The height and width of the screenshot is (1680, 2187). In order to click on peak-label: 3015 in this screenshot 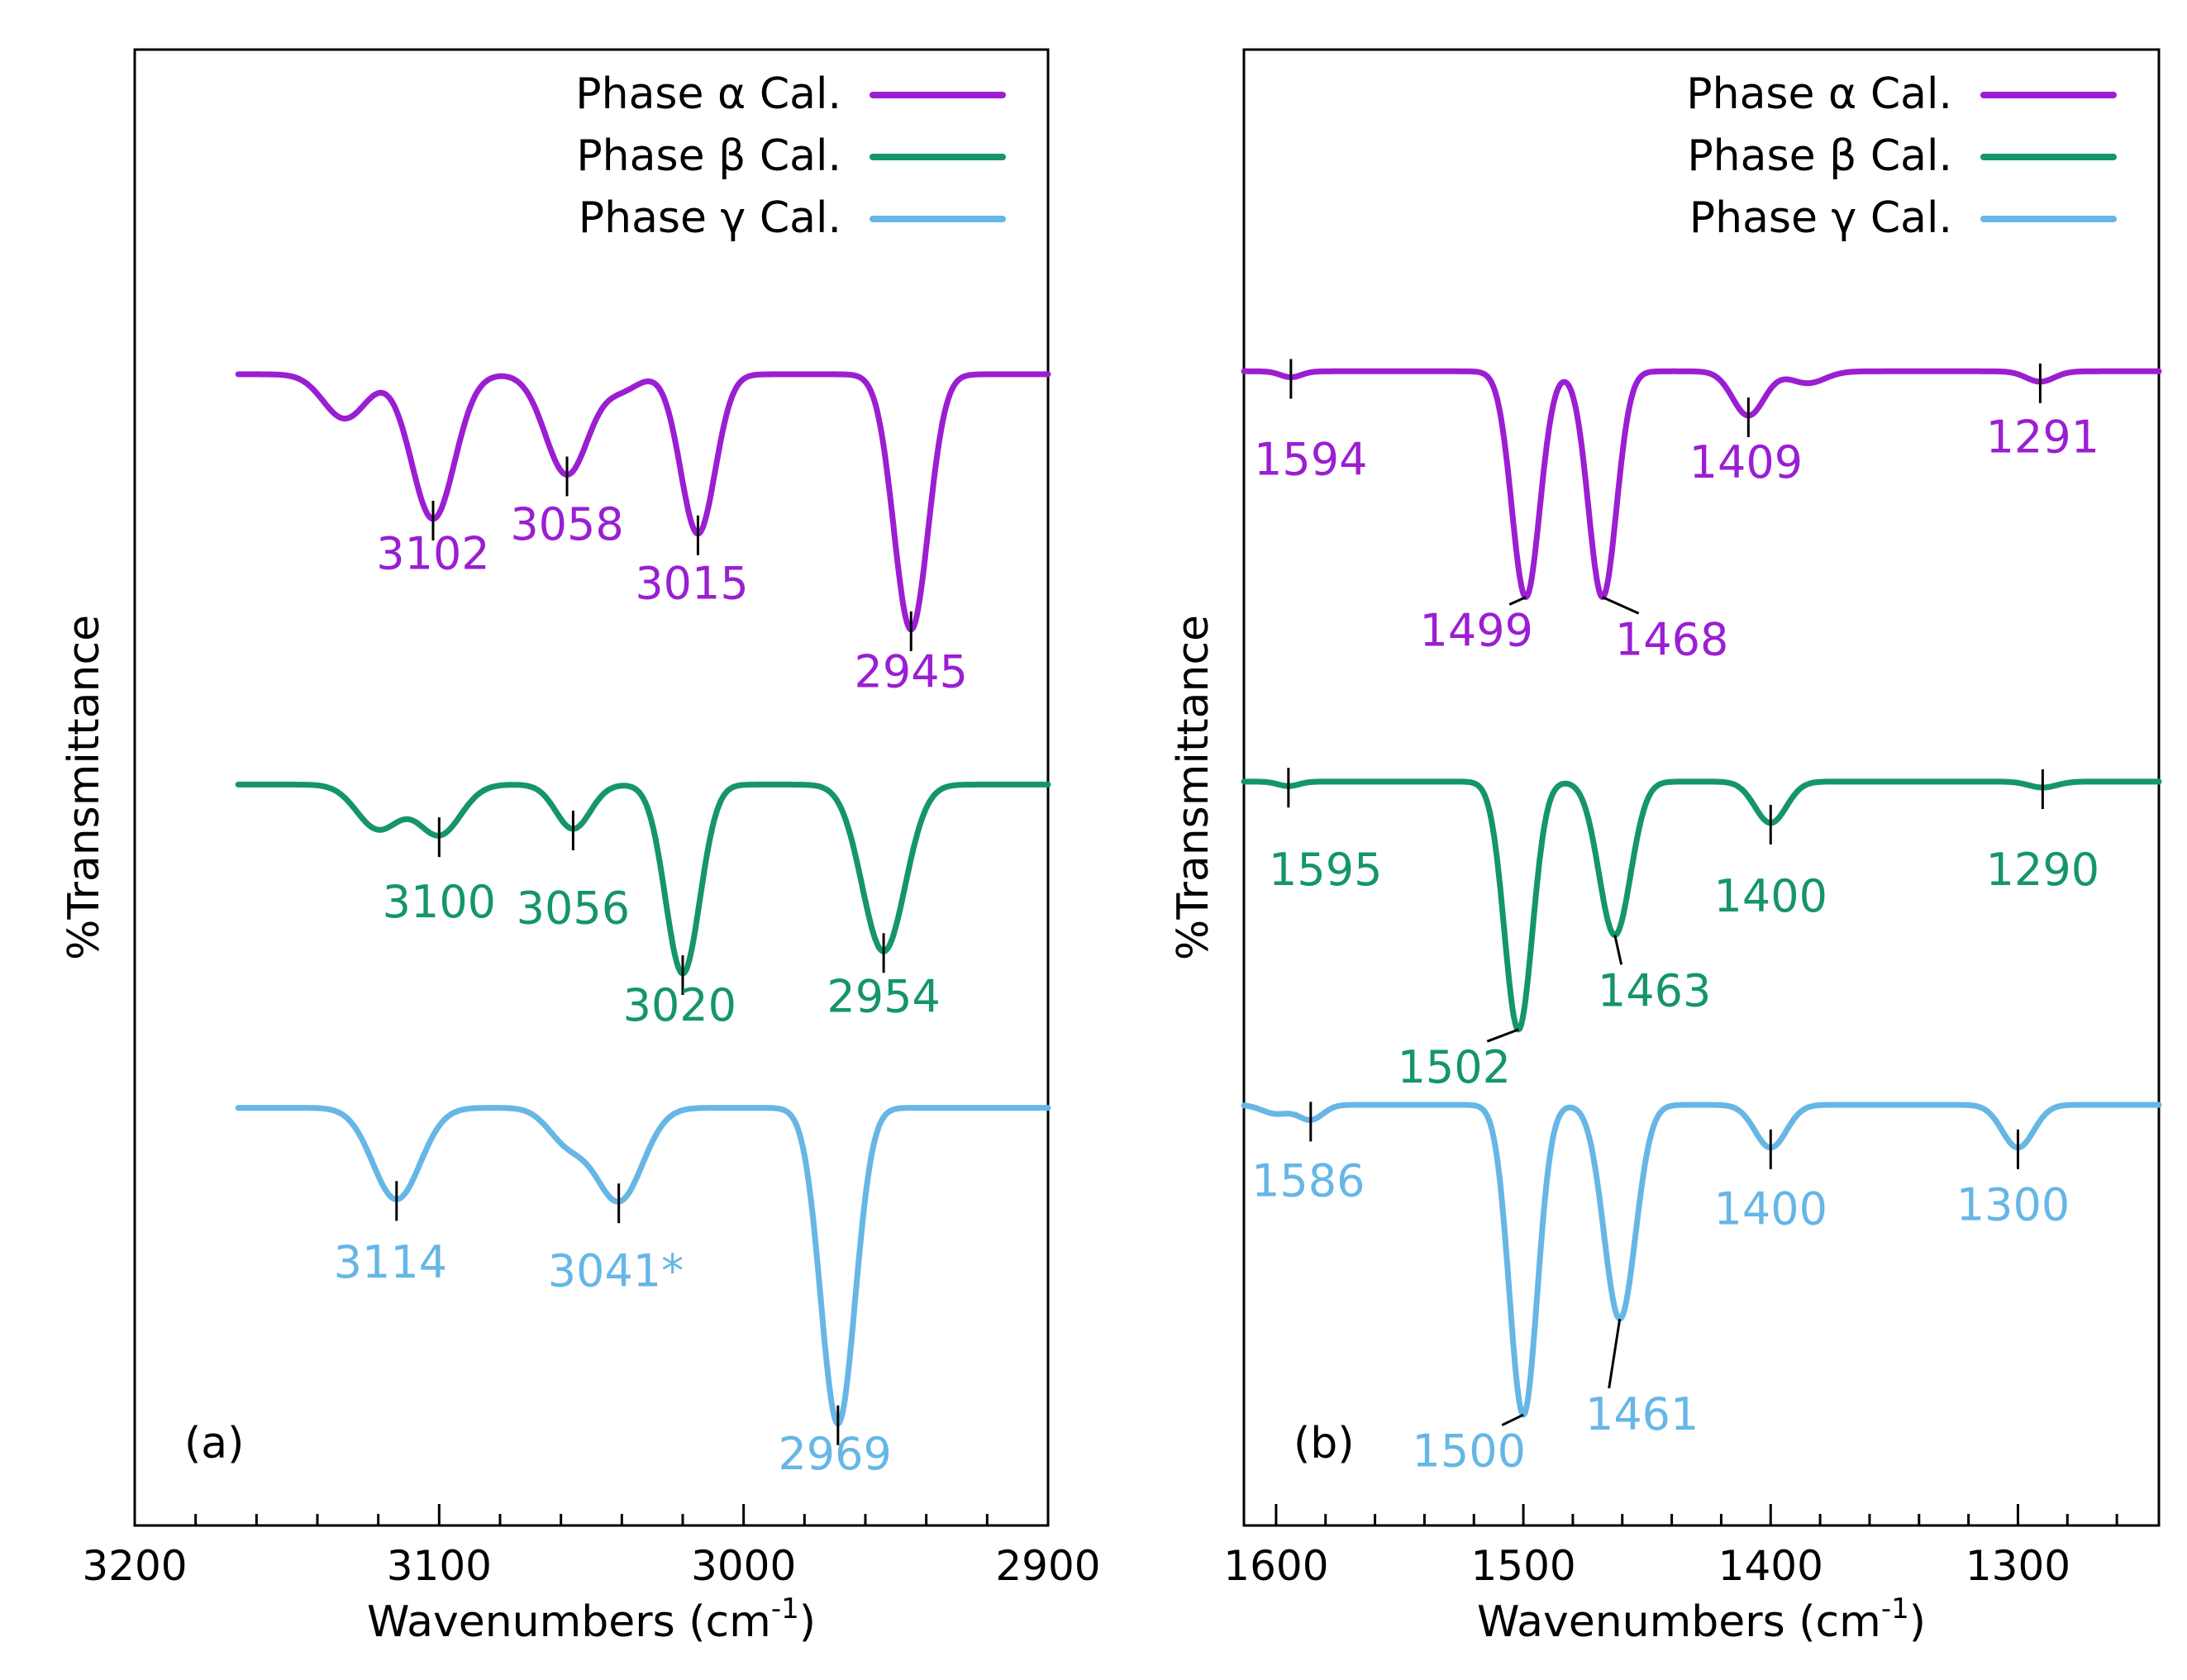, I will do `click(692, 583)`.